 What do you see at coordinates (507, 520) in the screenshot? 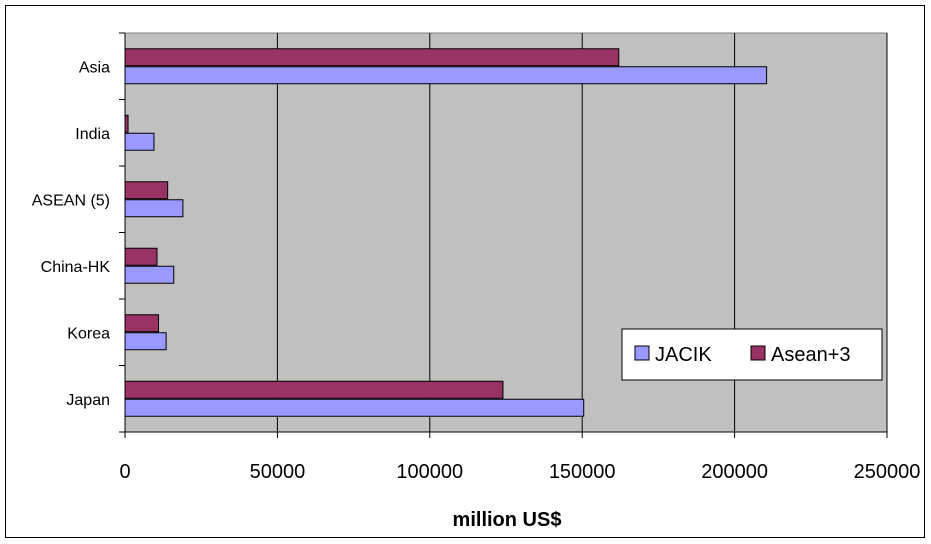
I see `x-axis-title: million US$` at bounding box center [507, 520].